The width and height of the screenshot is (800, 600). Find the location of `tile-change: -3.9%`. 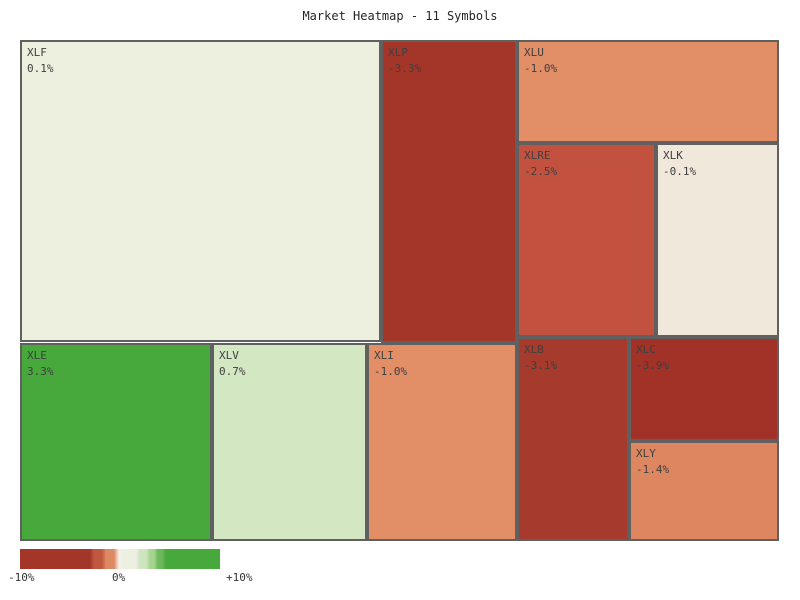

tile-change: -3.9% is located at coordinates (653, 365).